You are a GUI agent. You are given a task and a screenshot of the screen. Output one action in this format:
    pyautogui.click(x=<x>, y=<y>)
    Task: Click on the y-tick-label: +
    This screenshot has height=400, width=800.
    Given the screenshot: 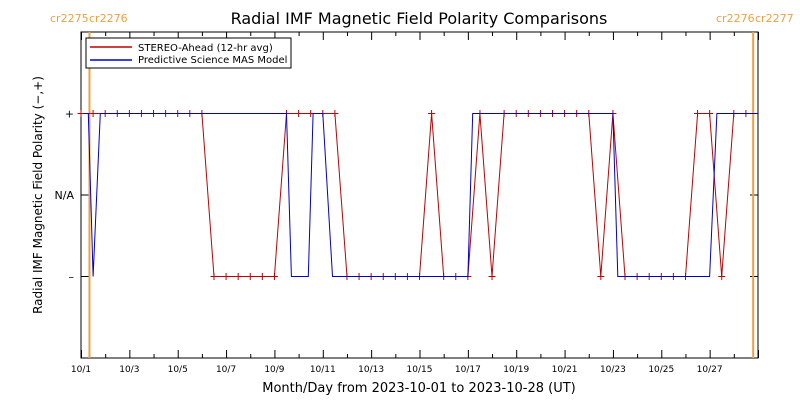 What is the action you would take?
    pyautogui.click(x=69, y=114)
    